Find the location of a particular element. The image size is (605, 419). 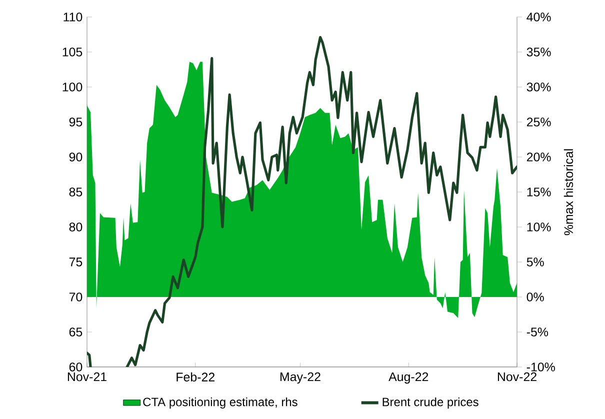

y-tick-label: 85 is located at coordinates (75, 192).